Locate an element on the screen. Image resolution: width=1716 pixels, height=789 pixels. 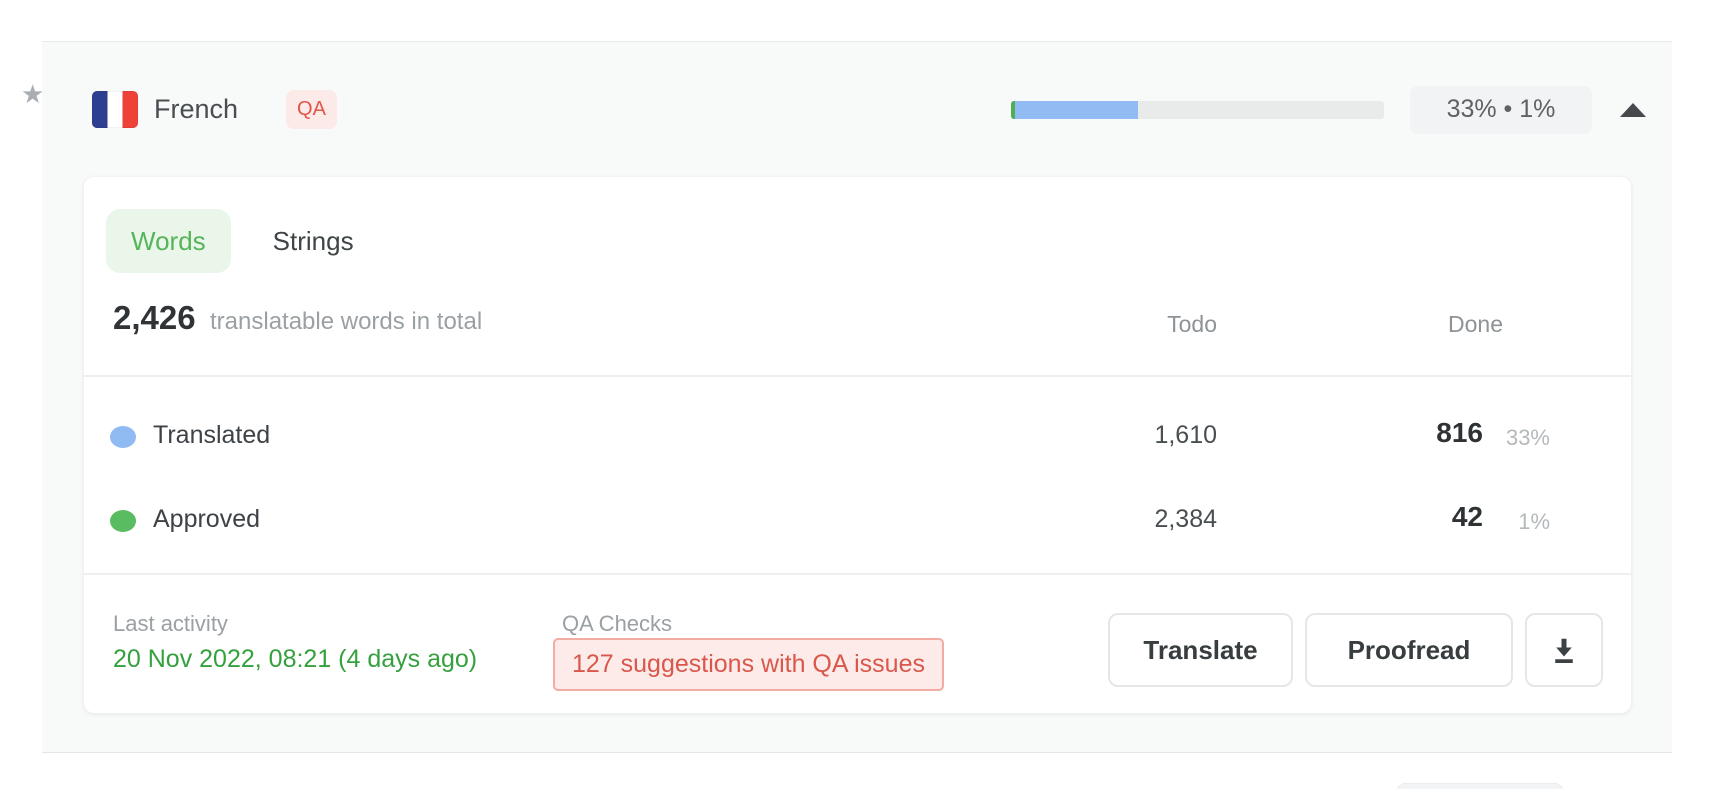
qa-badge: QA is located at coordinates (311, 109).